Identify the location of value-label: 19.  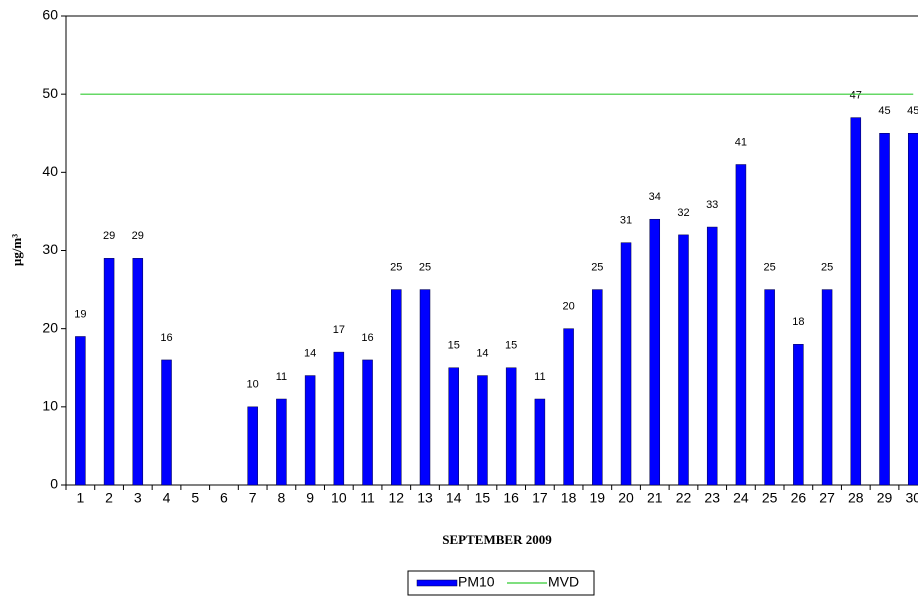
(80, 314).